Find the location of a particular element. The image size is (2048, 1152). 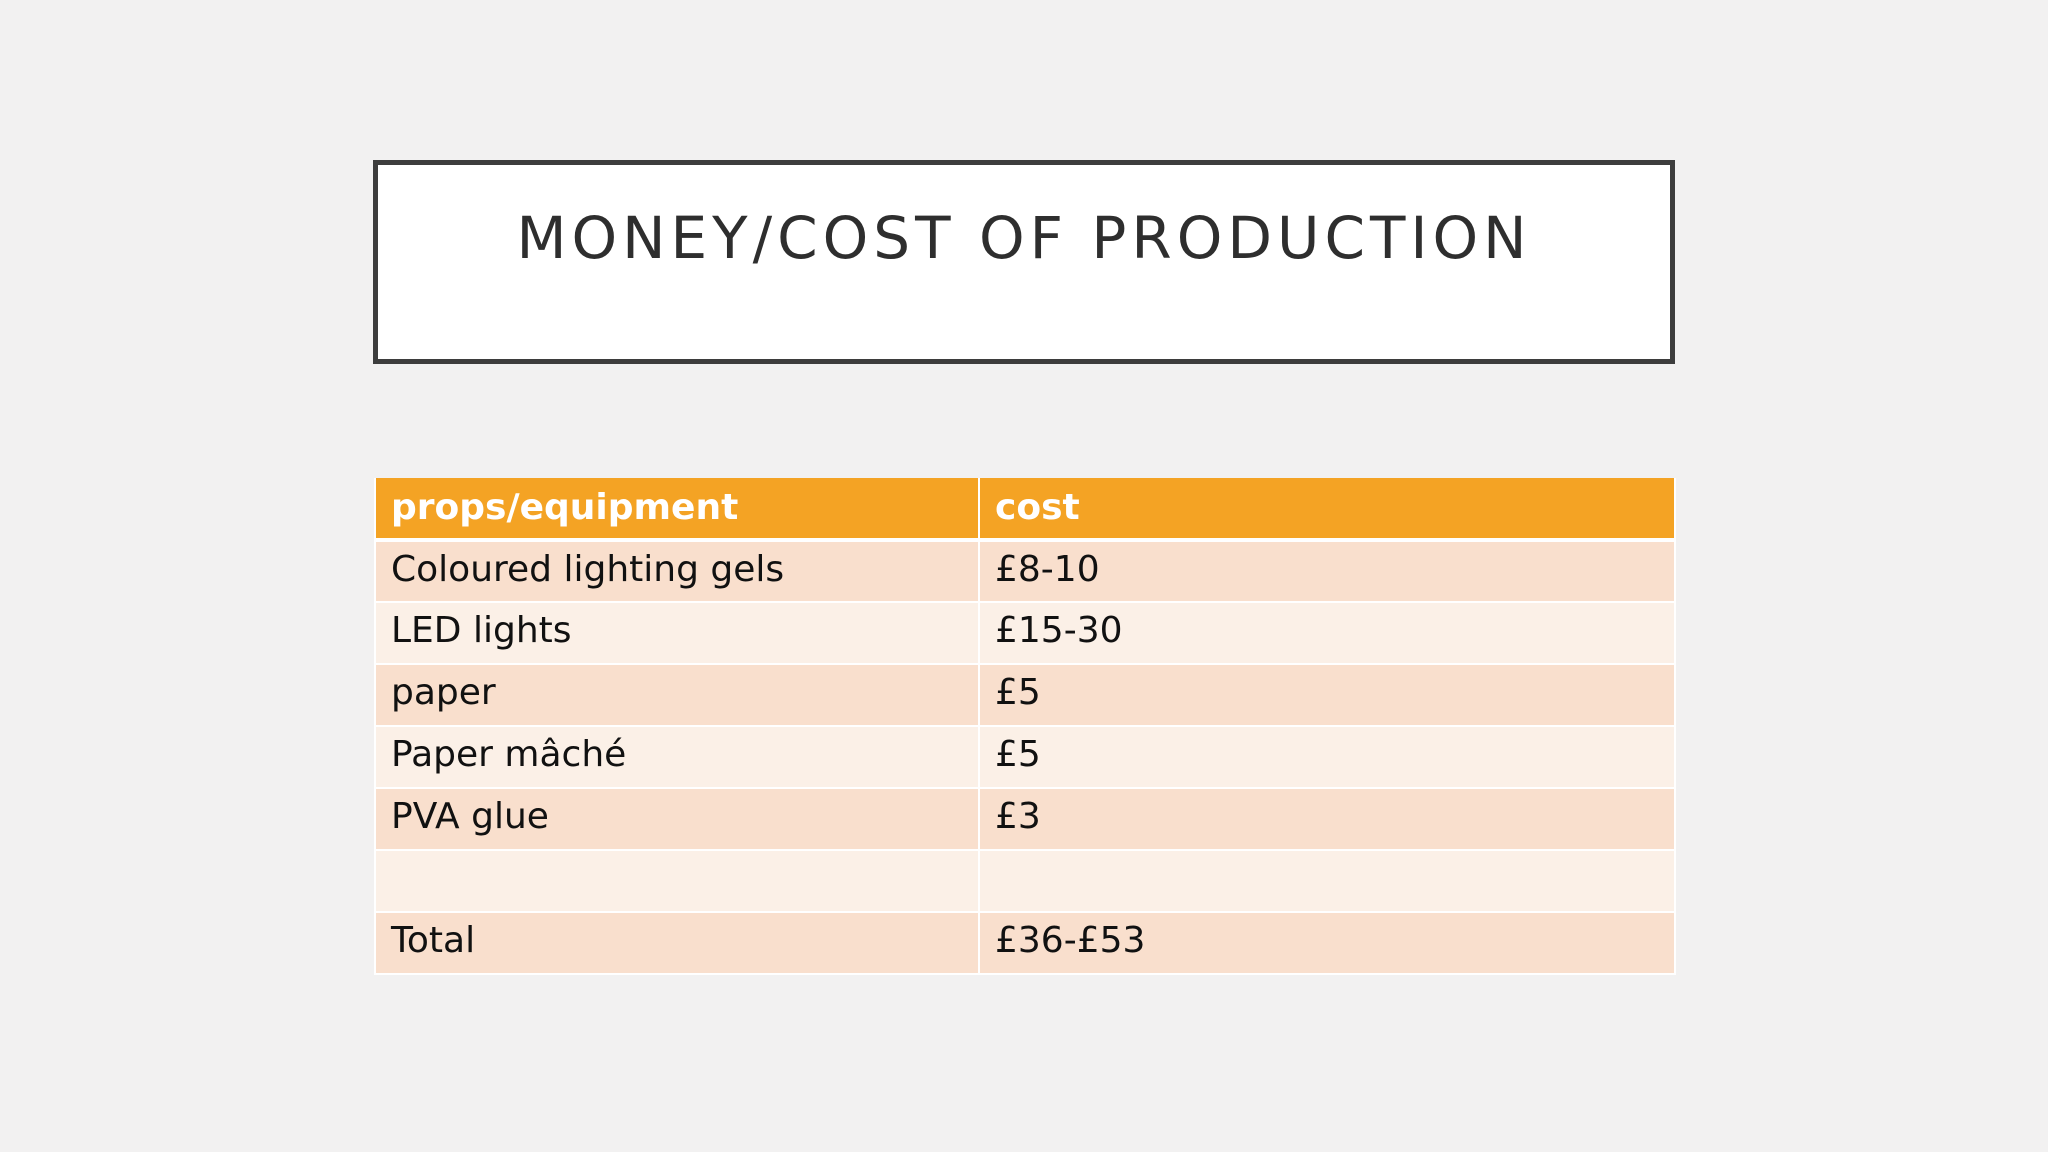

table-row-total: Total £36-£53 is located at coordinates (1025, 943).